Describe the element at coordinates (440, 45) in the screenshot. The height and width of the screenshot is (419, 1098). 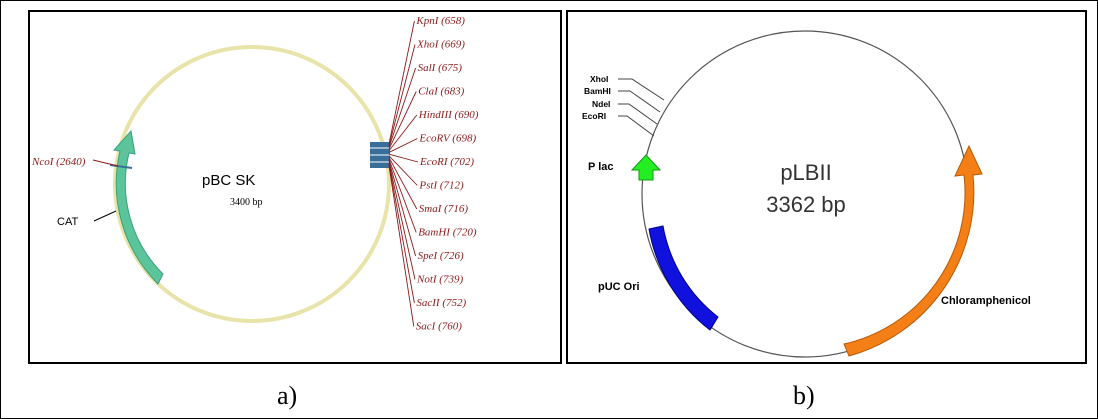
I see `mcs-site-label: XhoI (669)` at that location.